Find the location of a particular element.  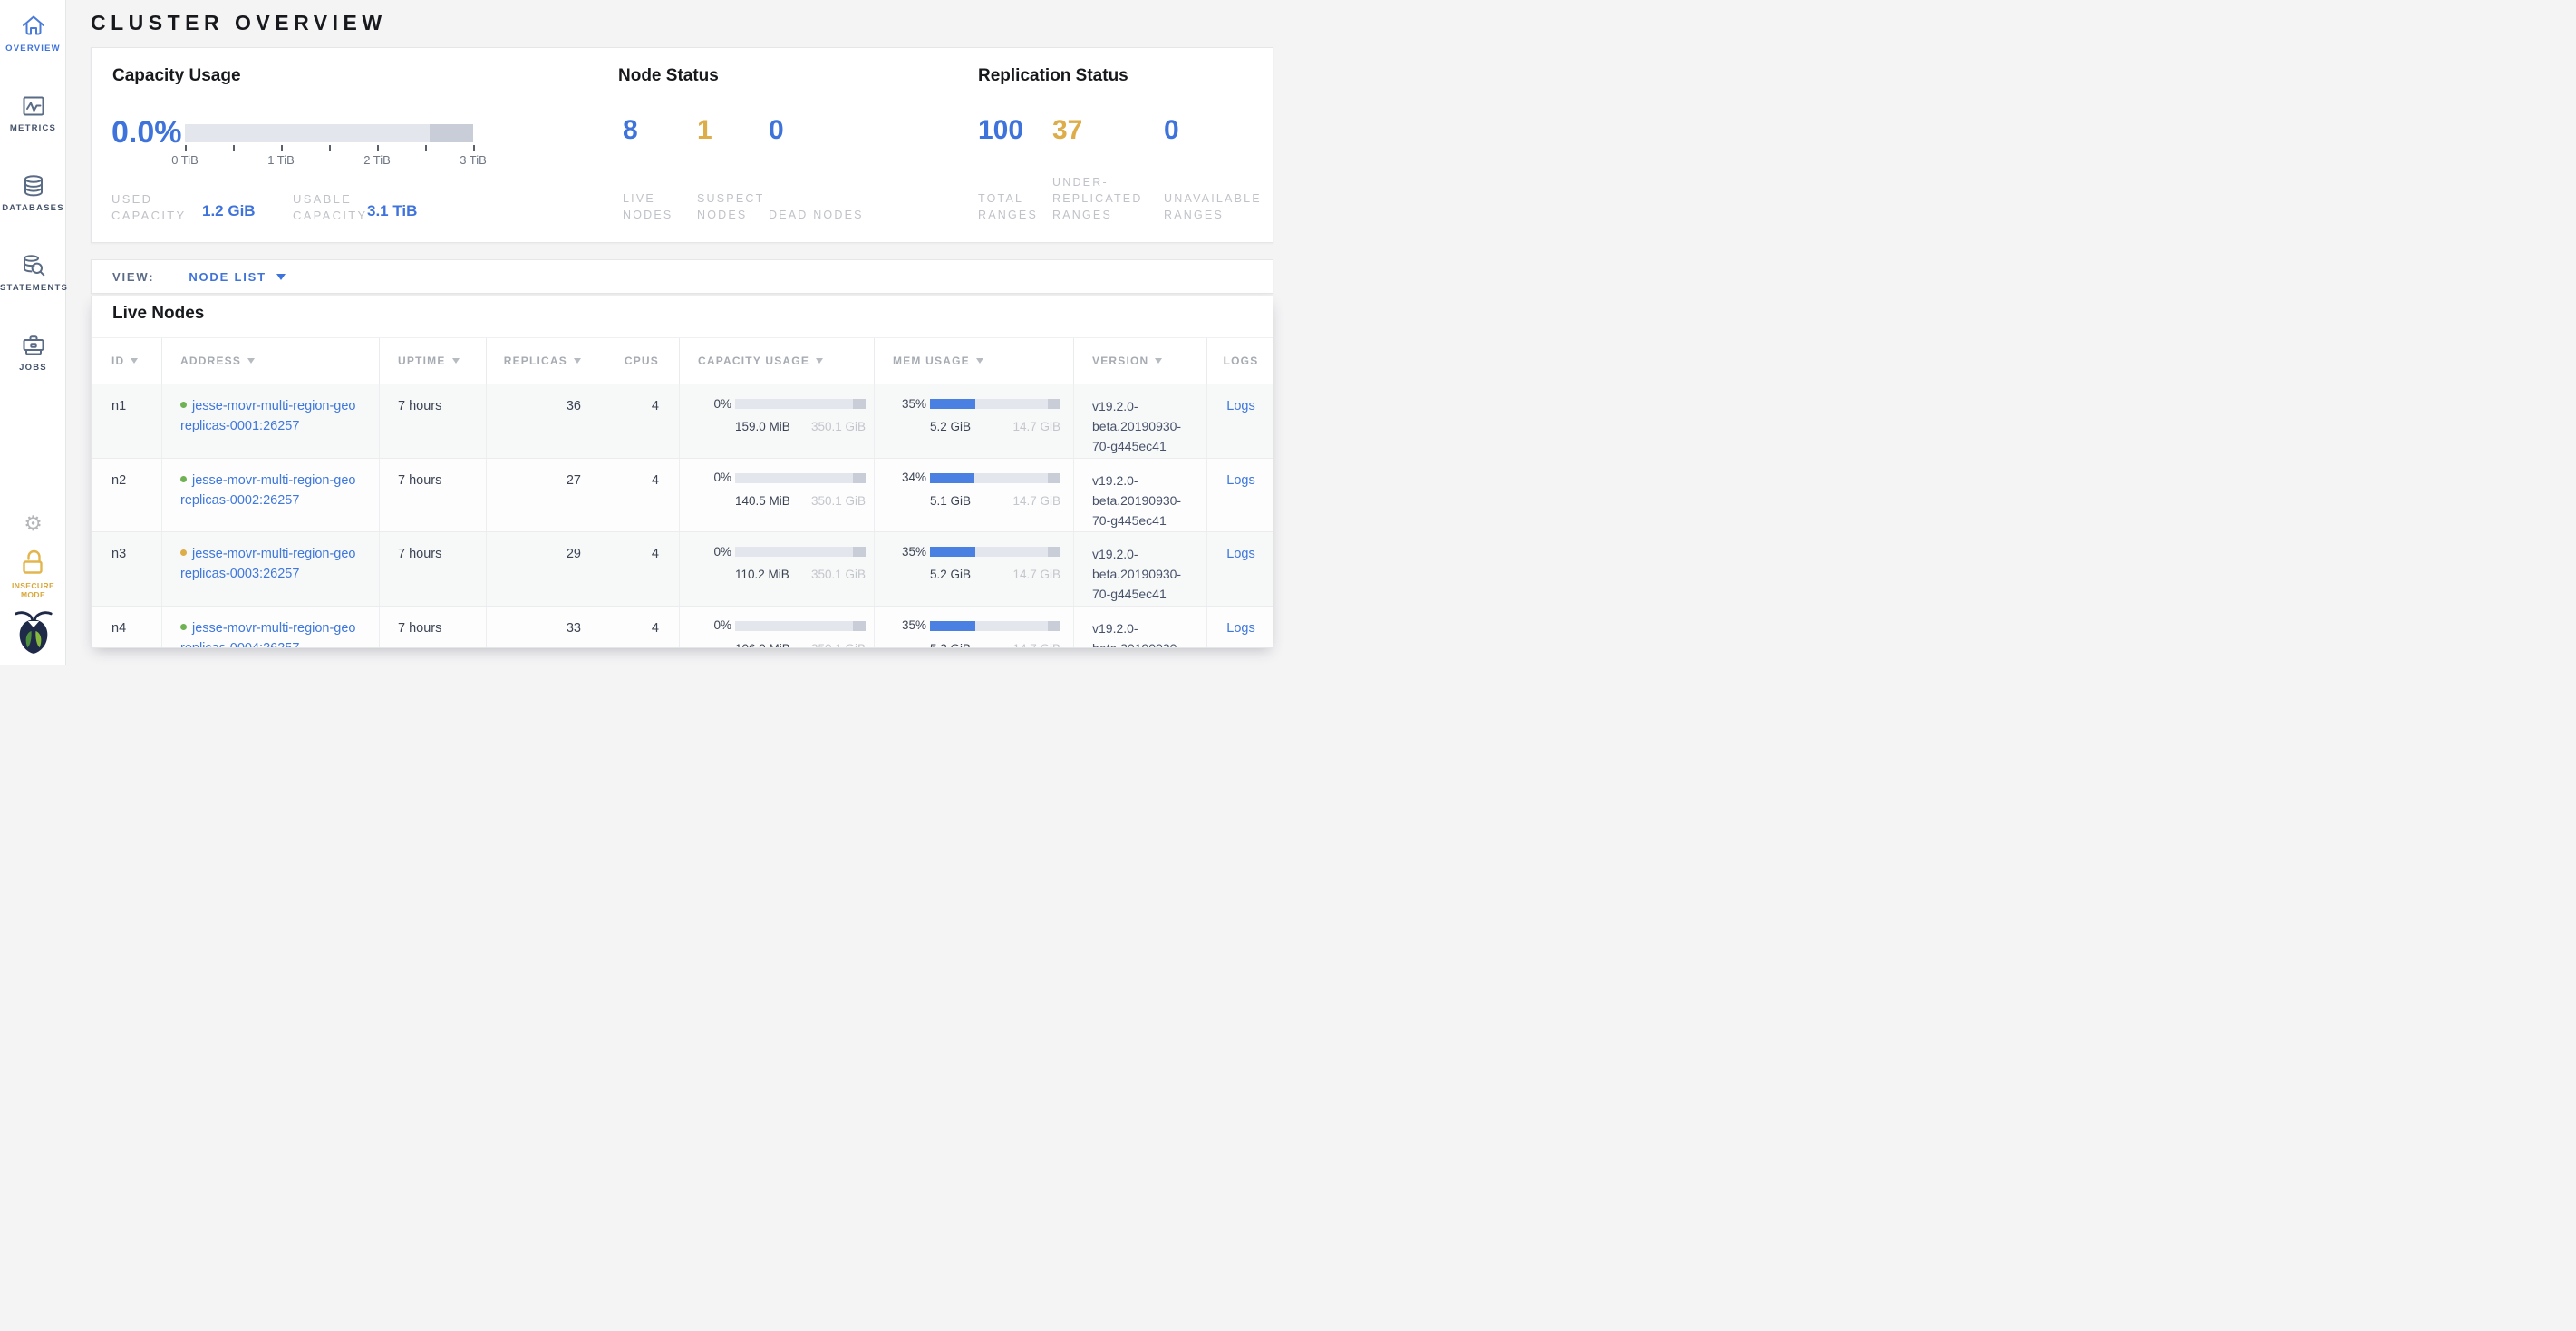

node-mem-usage-cell: 34% 5.1 GiB 14.7 GiB is located at coordinates (973, 495).